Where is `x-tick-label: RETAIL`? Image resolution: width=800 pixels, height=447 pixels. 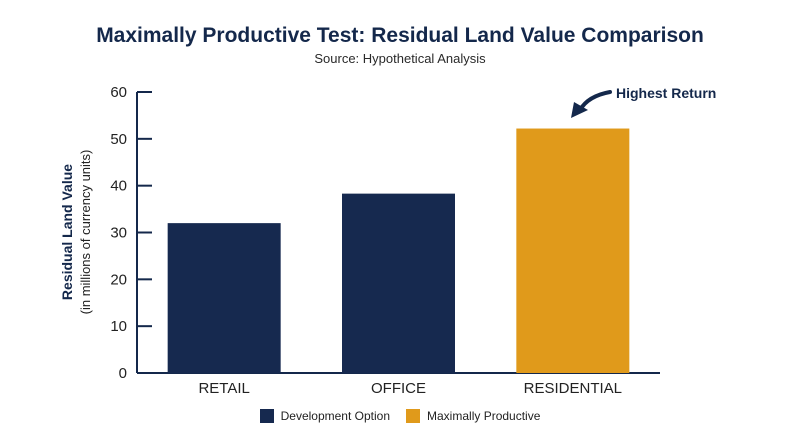
x-tick-label: RETAIL is located at coordinates (223, 388).